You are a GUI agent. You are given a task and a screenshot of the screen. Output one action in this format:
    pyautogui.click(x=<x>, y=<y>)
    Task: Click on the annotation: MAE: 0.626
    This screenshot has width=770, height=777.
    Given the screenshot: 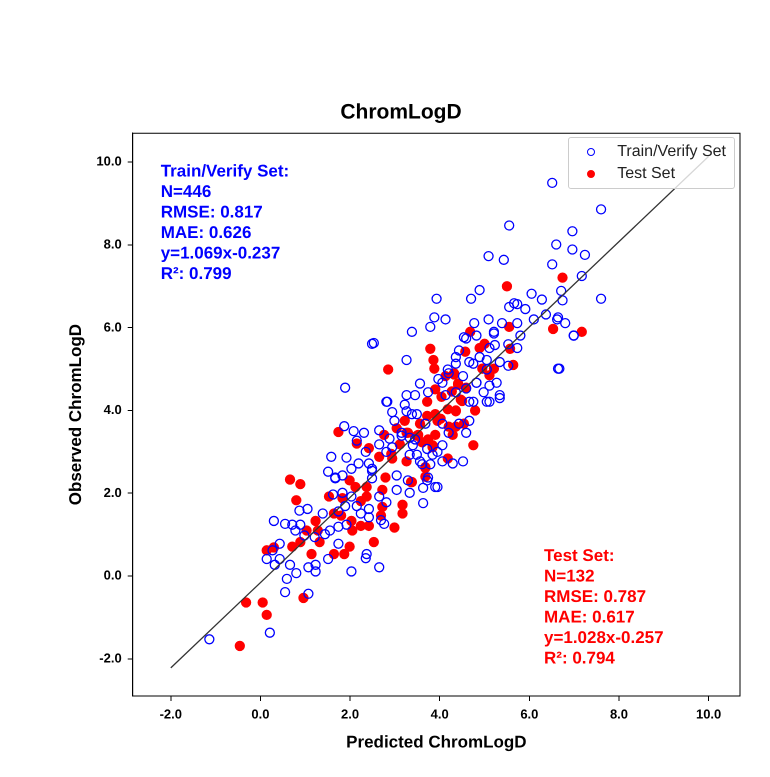 What is the action you would take?
    pyautogui.click(x=206, y=232)
    